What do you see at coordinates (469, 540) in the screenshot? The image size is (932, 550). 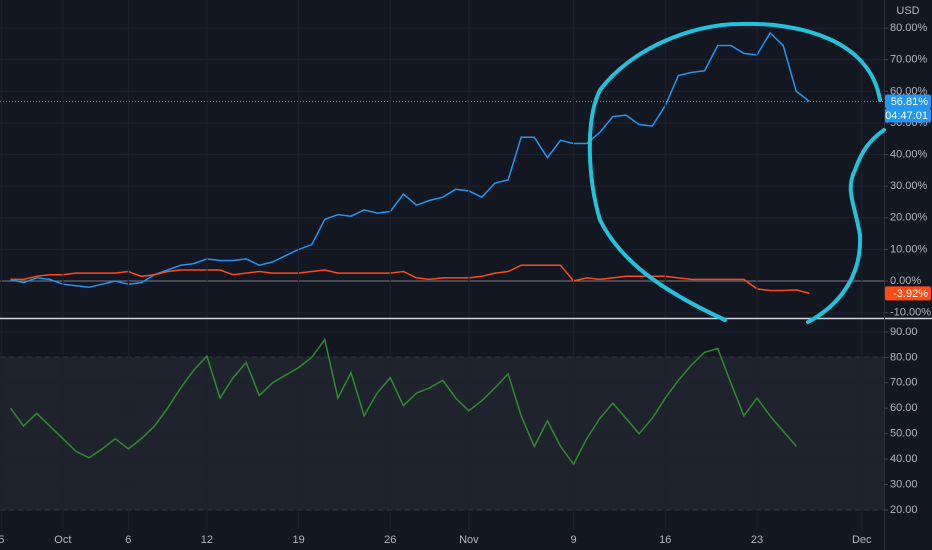 I see `x-tick-label: Nov` at bounding box center [469, 540].